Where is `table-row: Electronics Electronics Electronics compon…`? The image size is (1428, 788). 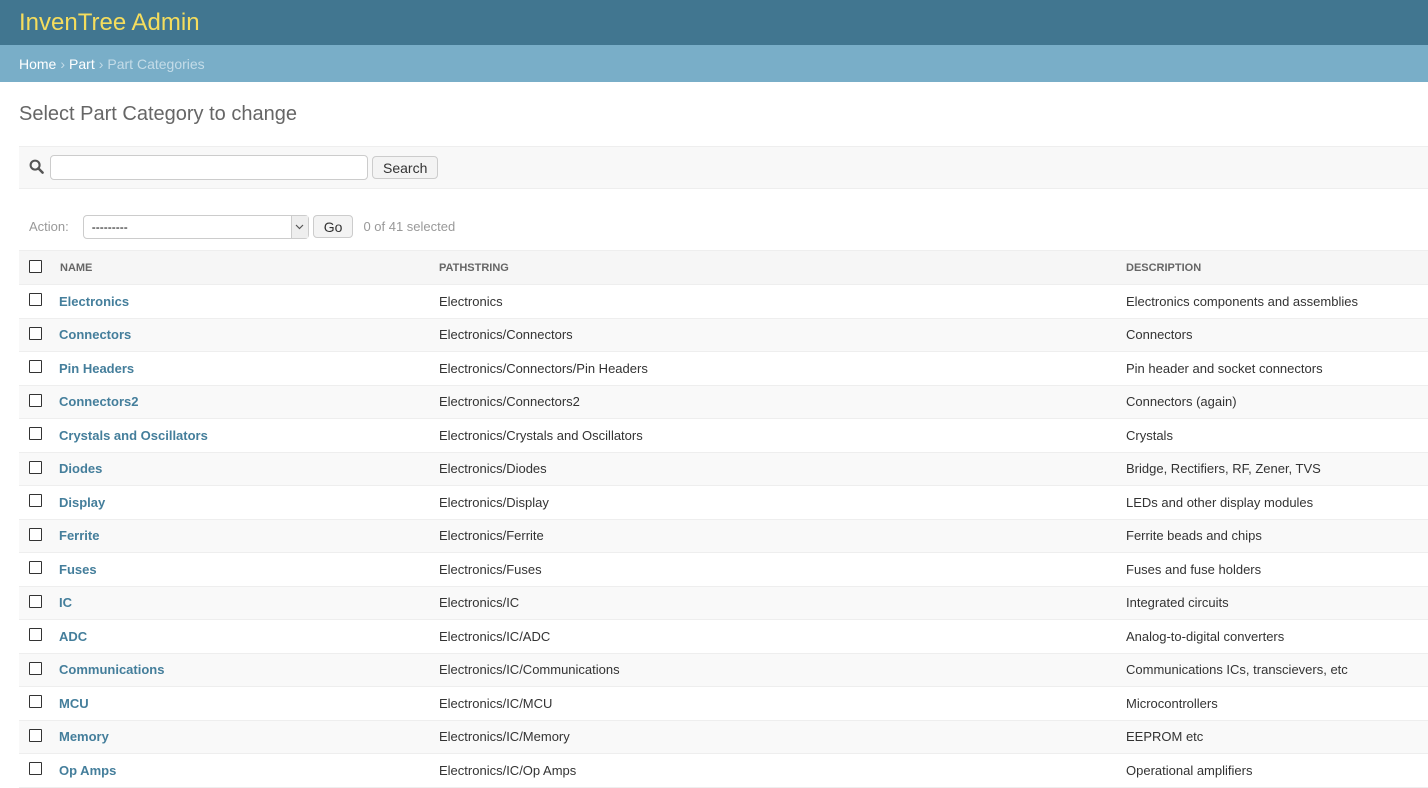
table-row: Electronics Electronics Electronics compon… is located at coordinates (723, 301).